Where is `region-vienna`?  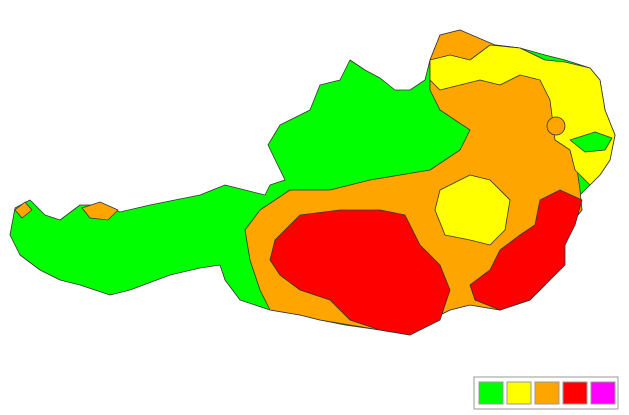 region-vienna is located at coordinates (556, 126).